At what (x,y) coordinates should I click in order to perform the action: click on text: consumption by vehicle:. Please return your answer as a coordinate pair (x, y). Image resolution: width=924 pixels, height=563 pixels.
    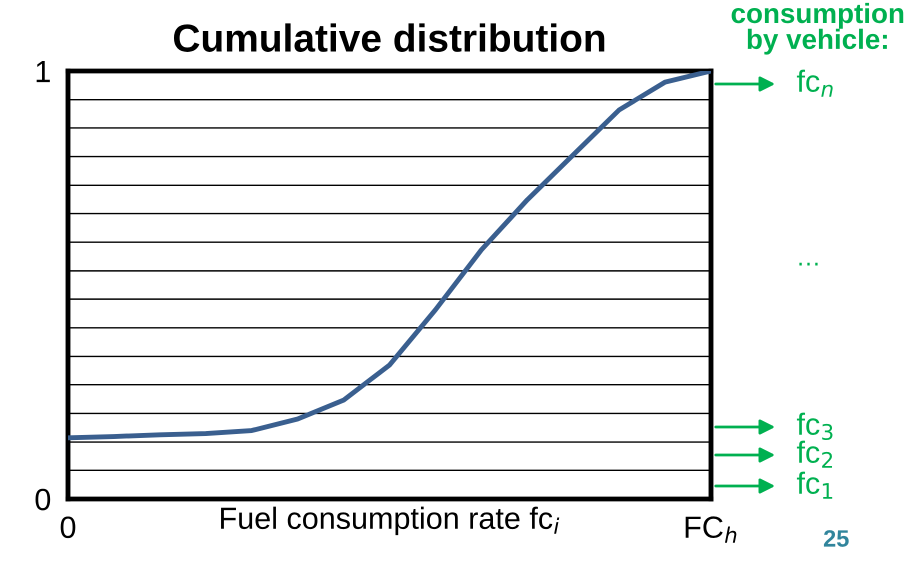
    Looking at the image, I should click on (818, 28).